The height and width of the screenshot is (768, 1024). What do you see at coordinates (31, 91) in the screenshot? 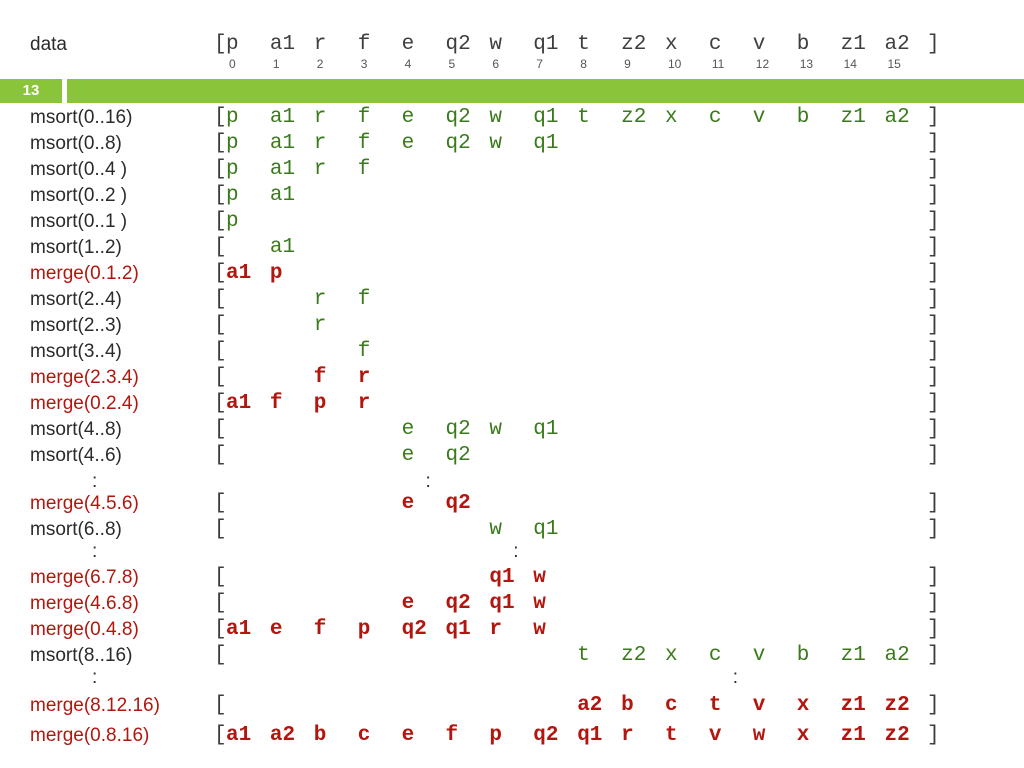
I see `slide-number: 13` at bounding box center [31, 91].